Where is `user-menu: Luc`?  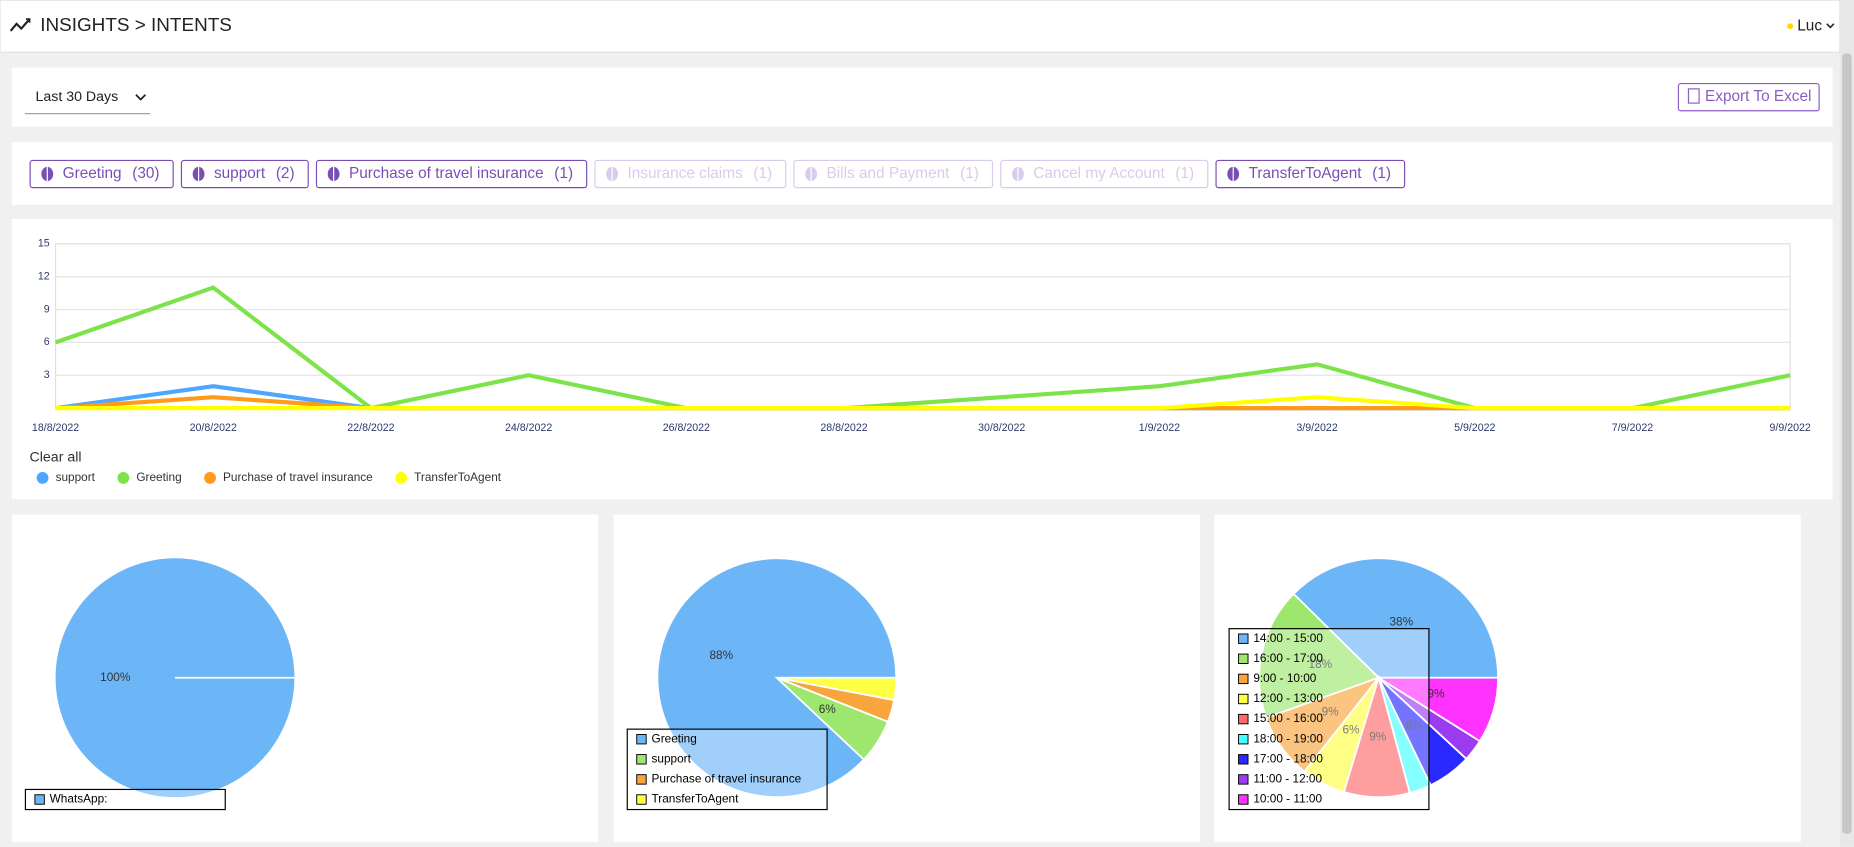
user-menu: Luc is located at coordinates (1809, 25).